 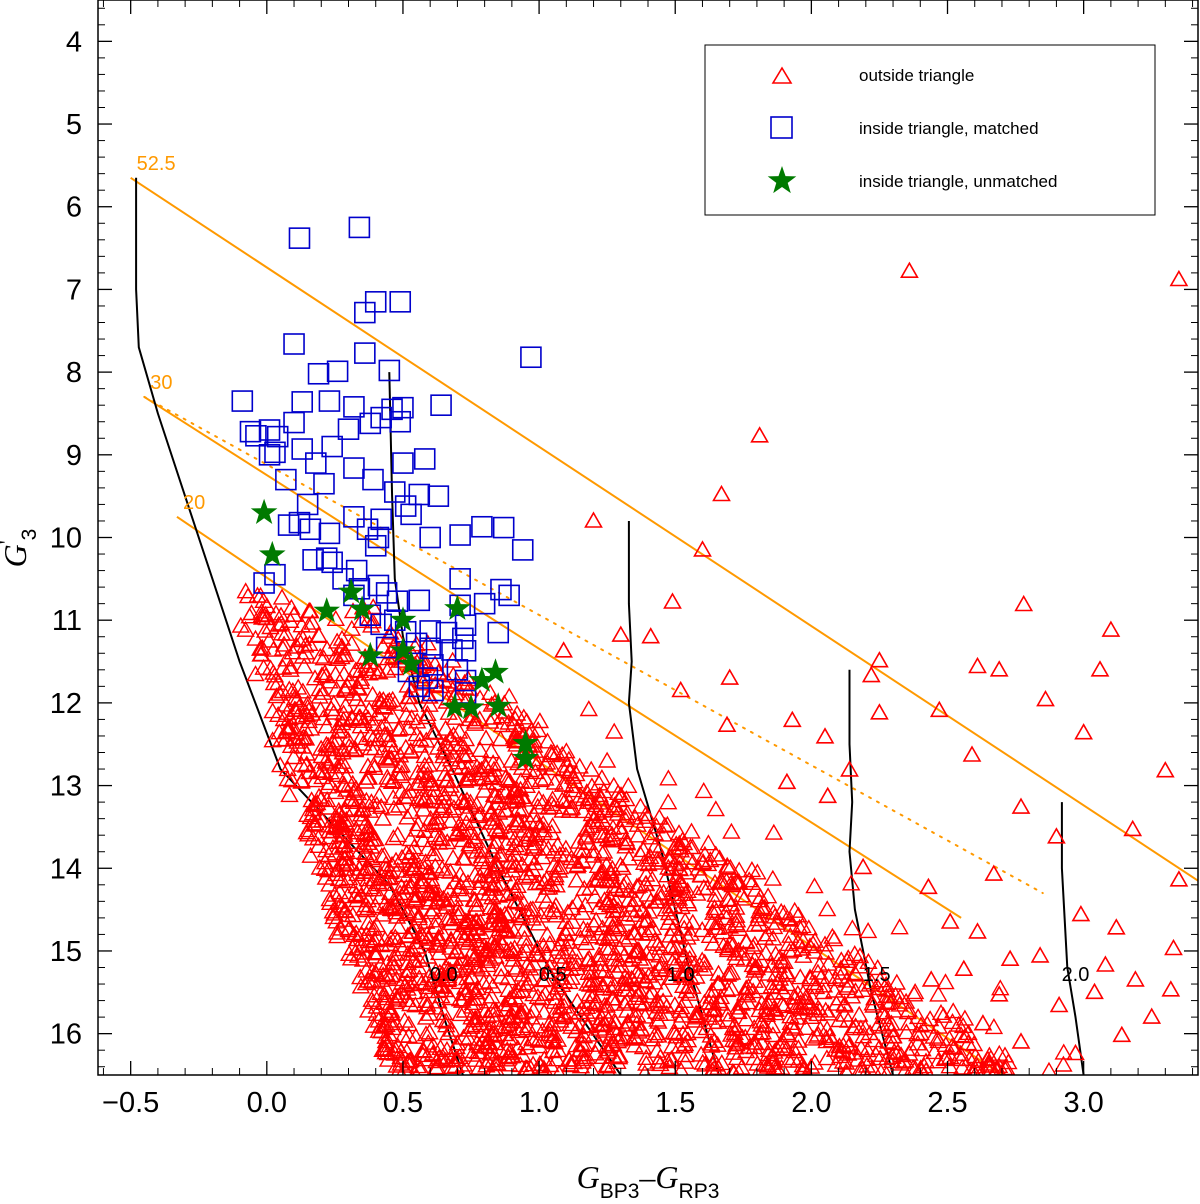 I want to click on y-tick-label: 10, so click(x=66, y=539).